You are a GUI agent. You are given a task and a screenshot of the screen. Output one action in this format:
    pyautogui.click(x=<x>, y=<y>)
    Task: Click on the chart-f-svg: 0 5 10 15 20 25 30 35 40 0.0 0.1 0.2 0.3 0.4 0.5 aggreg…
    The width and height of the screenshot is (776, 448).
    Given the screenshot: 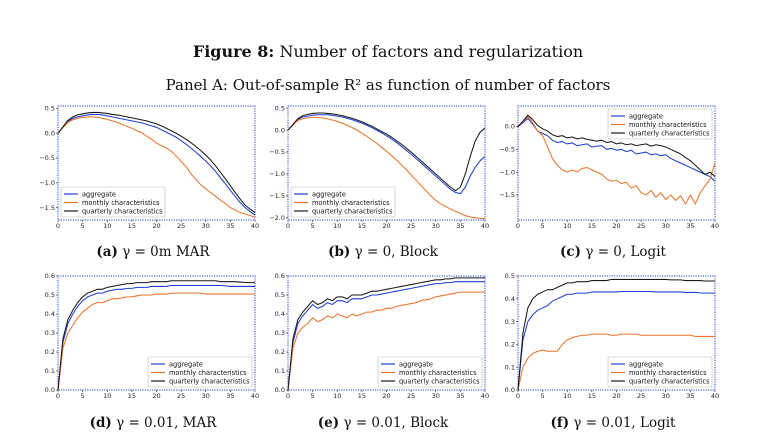 What is the action you would take?
    pyautogui.click(x=612, y=336)
    